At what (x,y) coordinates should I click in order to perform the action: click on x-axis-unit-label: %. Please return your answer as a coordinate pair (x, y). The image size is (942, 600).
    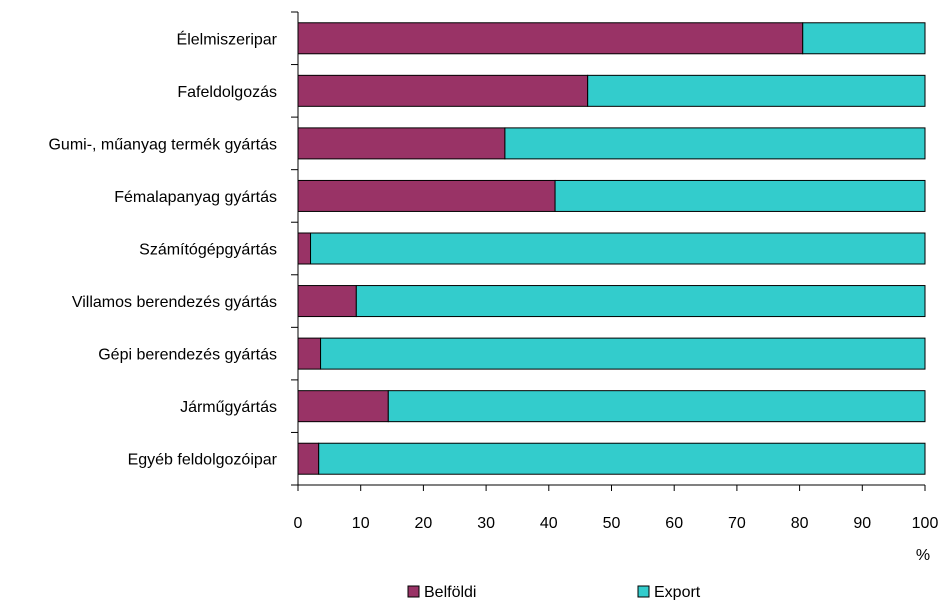
    Looking at the image, I should click on (923, 555).